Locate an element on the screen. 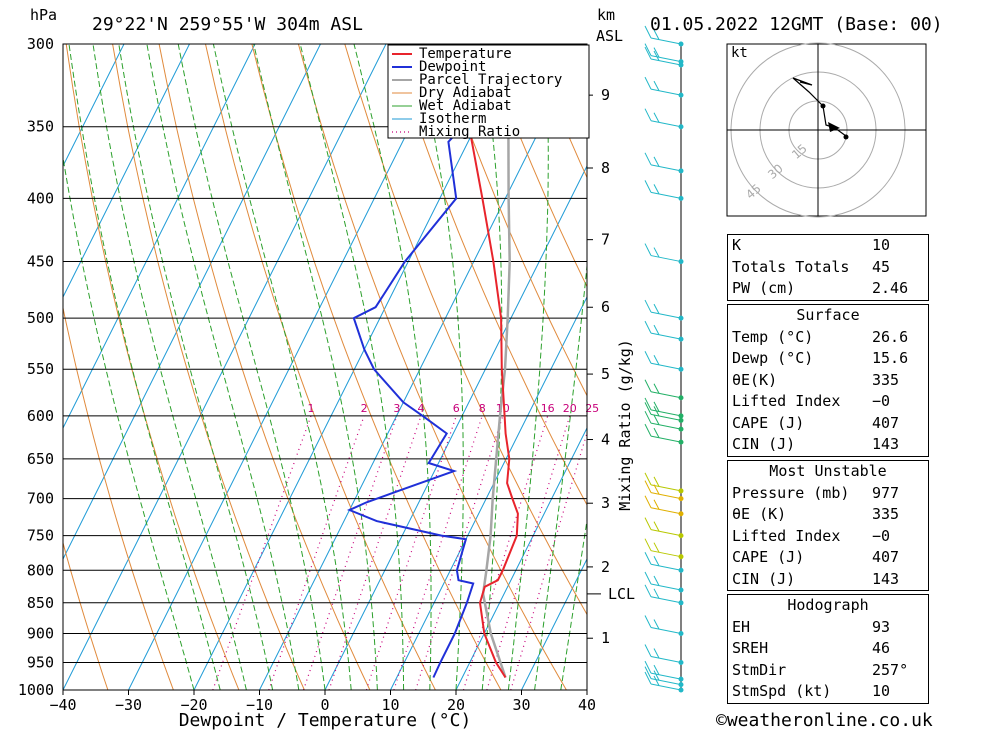 The height and width of the screenshot is (733, 1000). row-key: θE(K) is located at coordinates (755, 379).